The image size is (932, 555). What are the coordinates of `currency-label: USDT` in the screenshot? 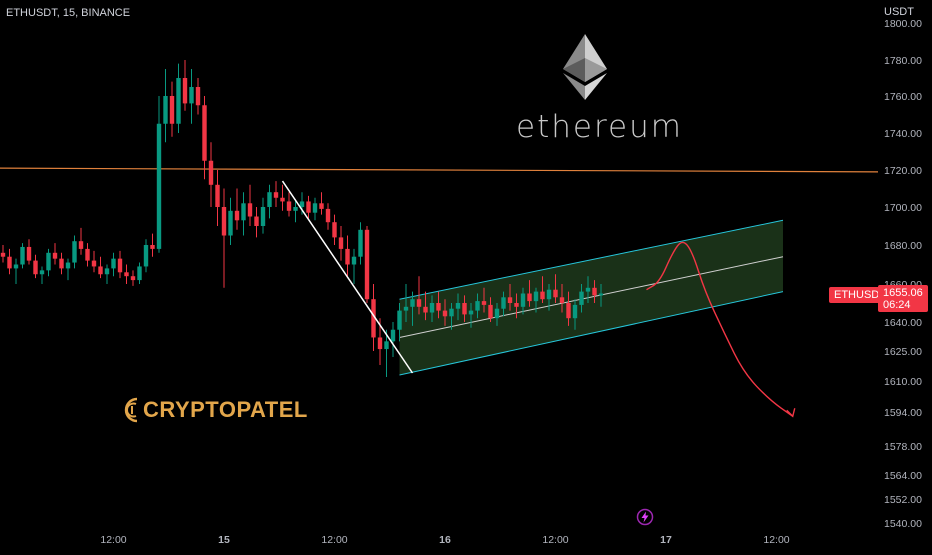 It's located at (899, 12).